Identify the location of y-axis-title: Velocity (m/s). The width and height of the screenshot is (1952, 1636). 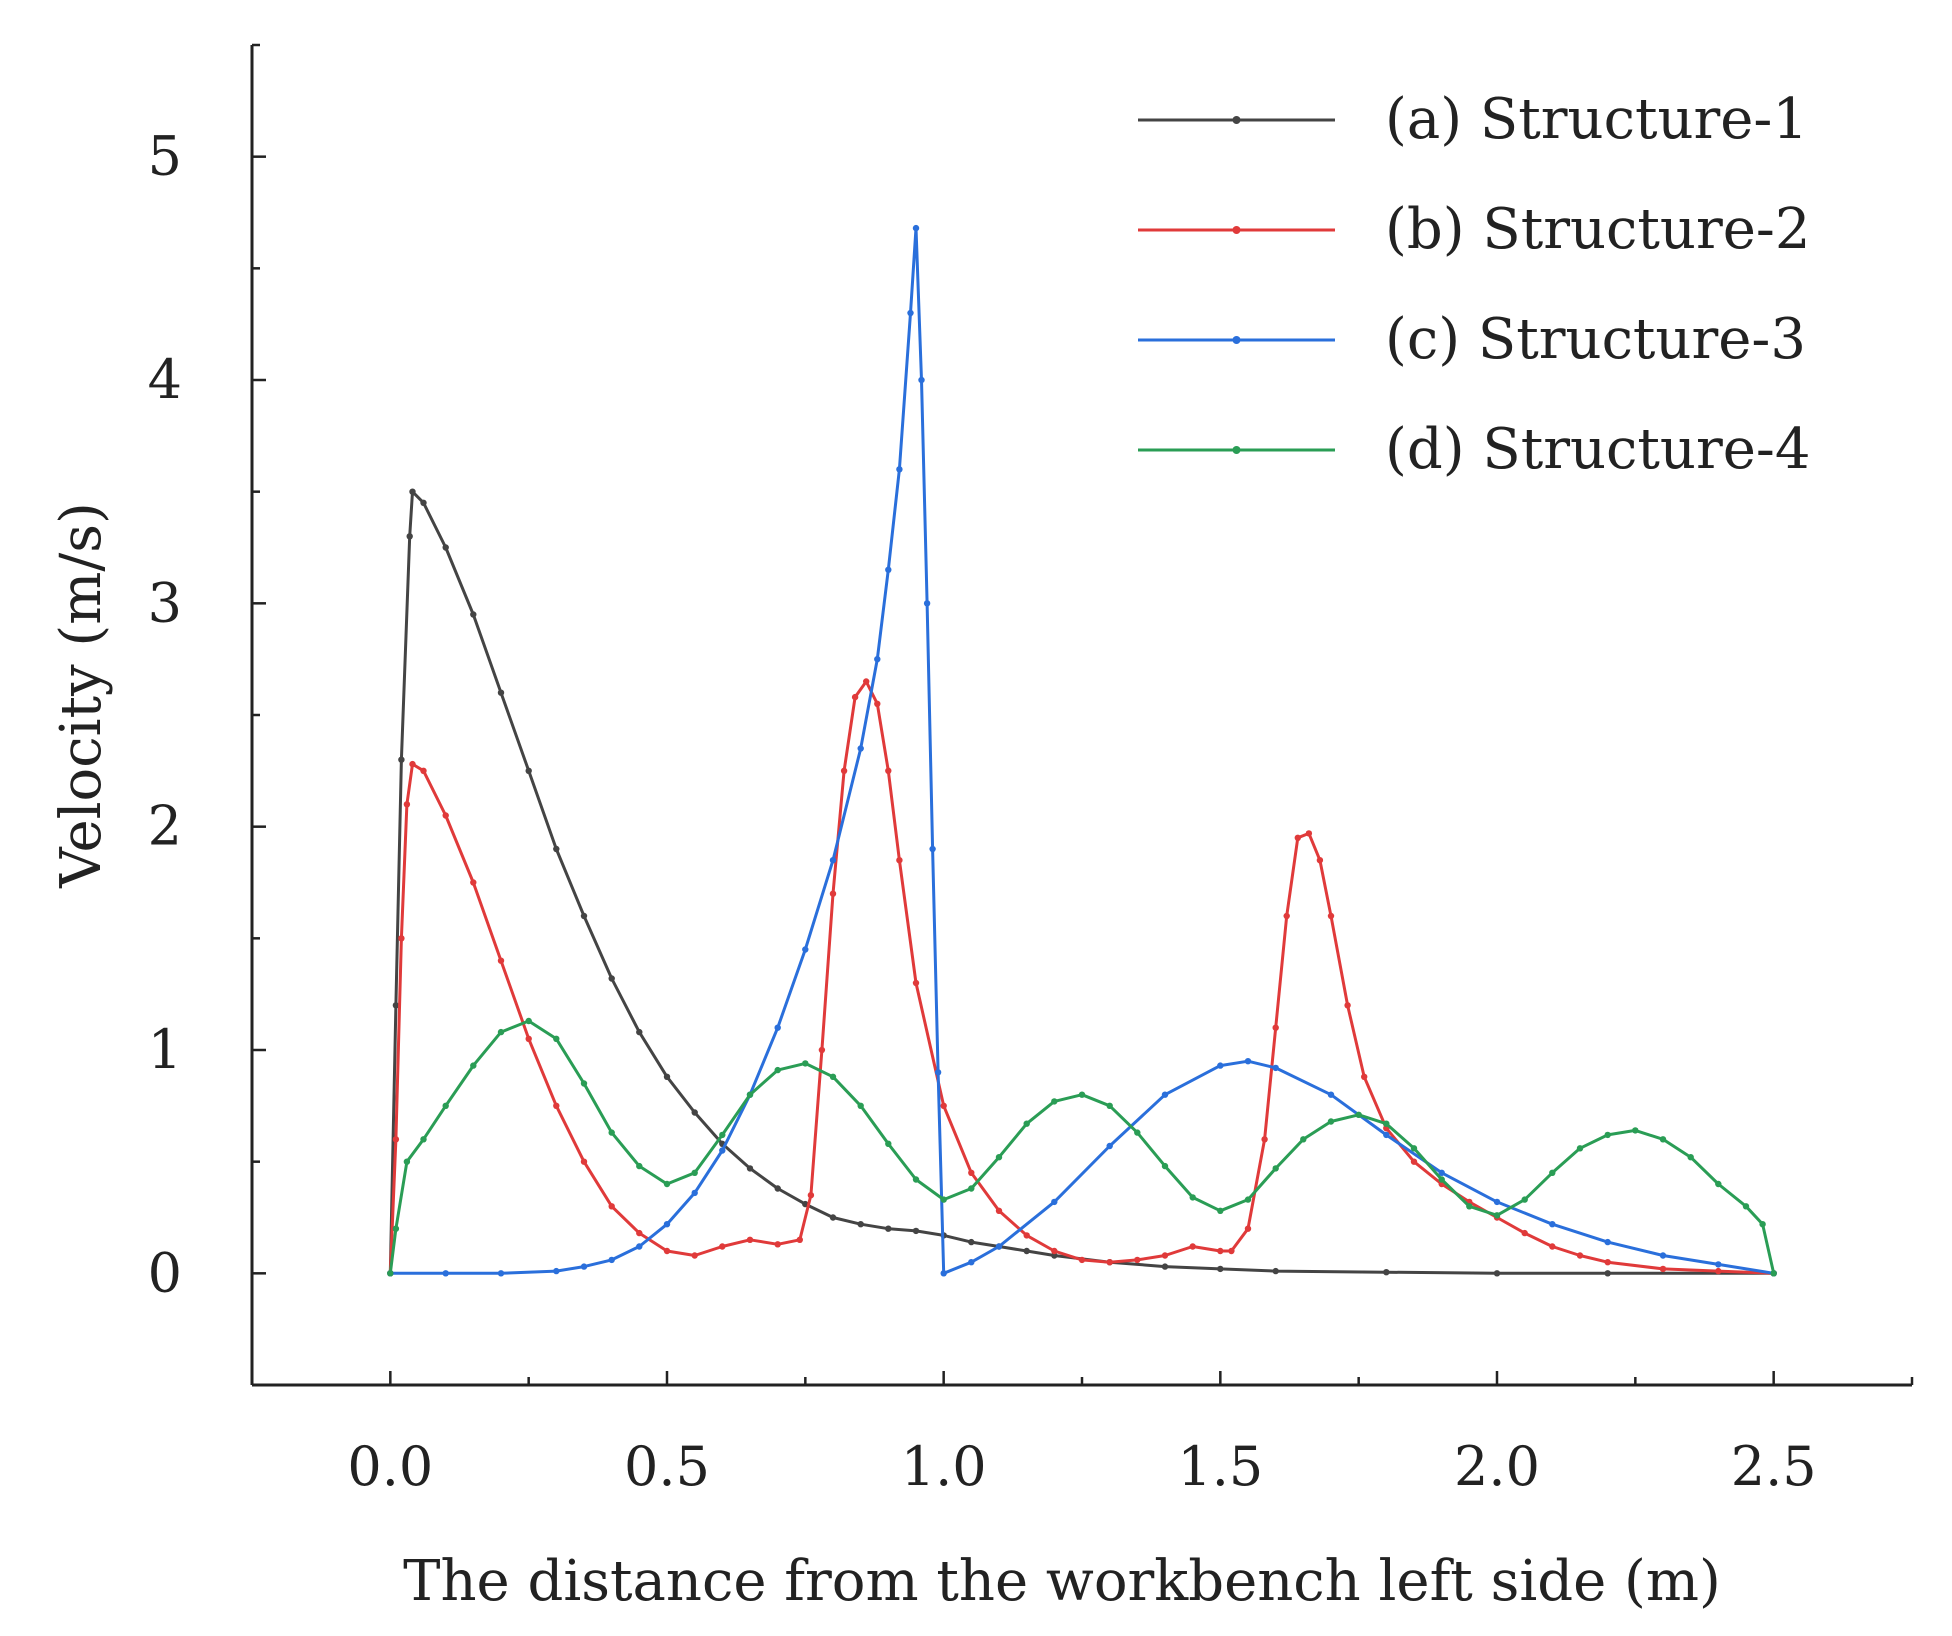
(81, 695).